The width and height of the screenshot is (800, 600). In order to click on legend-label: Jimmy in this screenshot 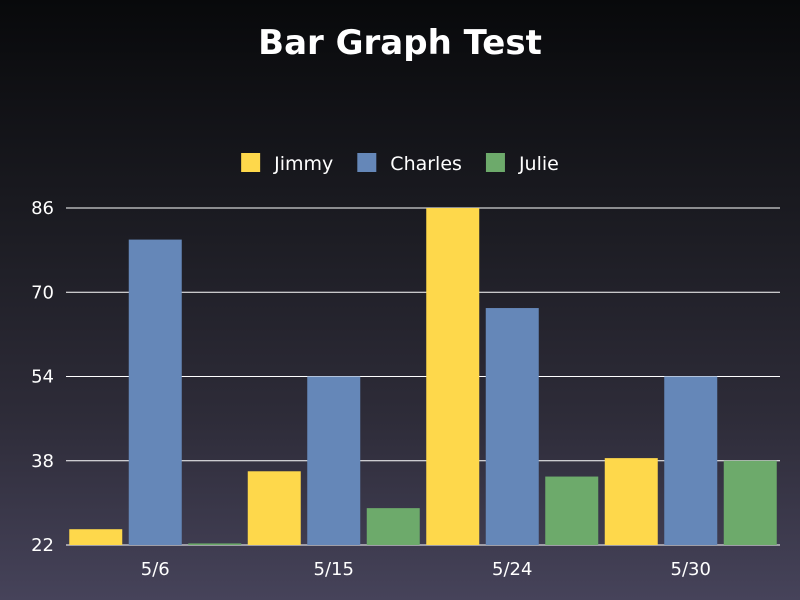, I will do `click(303, 164)`.